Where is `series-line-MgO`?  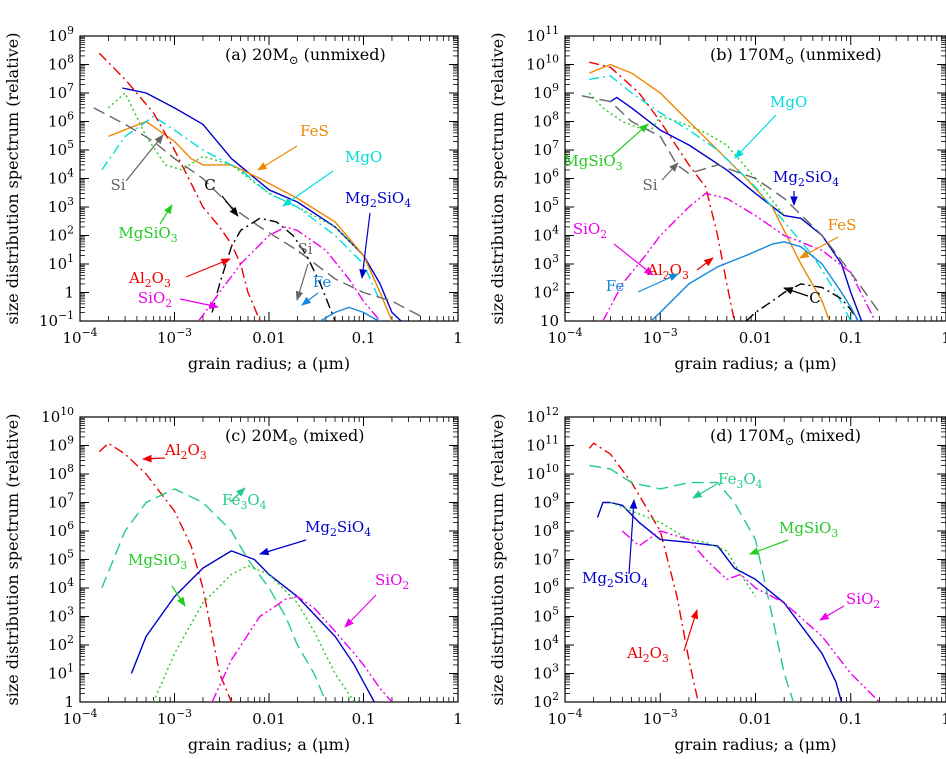 series-line-MgO is located at coordinates (720, 198).